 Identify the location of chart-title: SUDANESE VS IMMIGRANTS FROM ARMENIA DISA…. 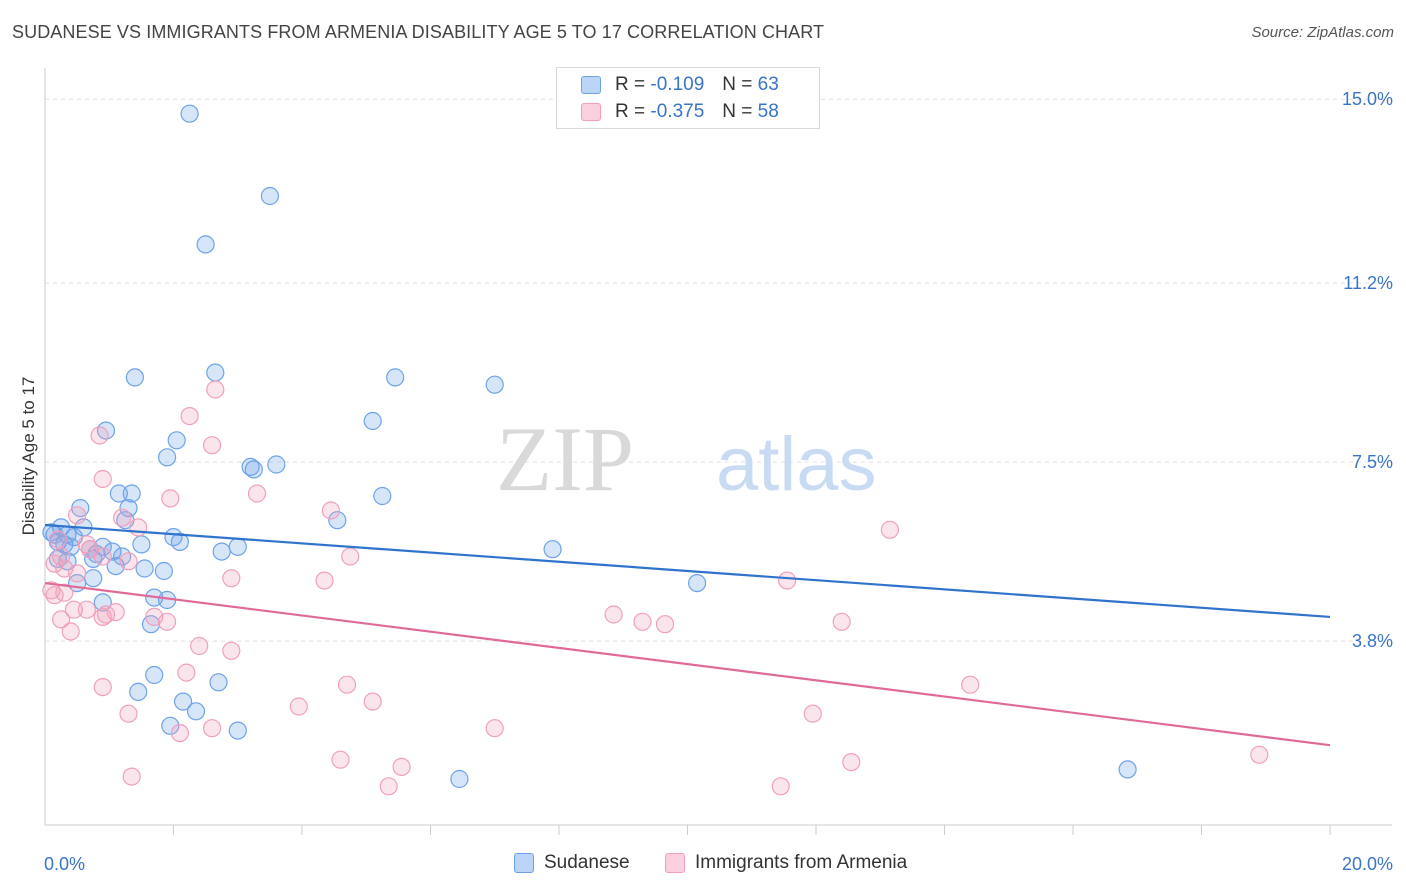
(418, 32).